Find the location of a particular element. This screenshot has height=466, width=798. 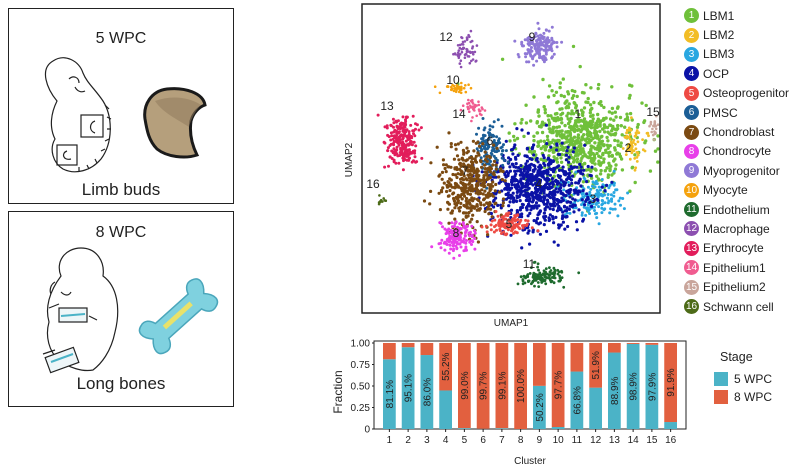

legend-marker: 14 is located at coordinates (691, 268).